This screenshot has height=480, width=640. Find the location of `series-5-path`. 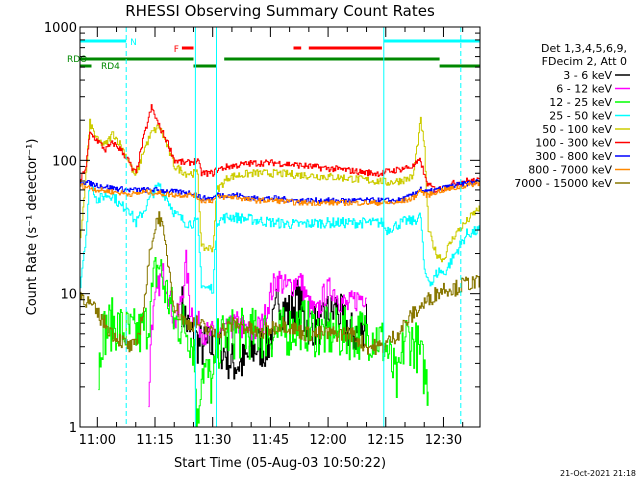

series-5-path is located at coordinates (280, 148).